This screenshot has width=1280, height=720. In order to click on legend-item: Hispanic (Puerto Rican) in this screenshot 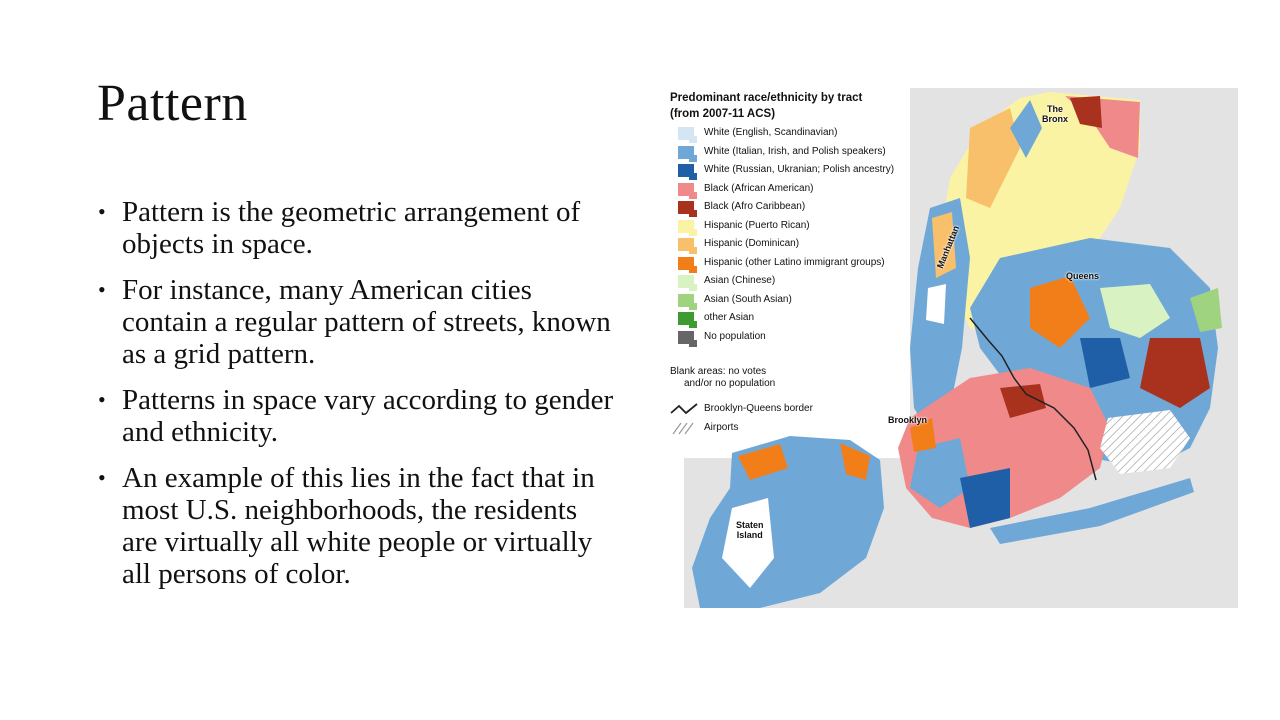, I will do `click(786, 226)`.